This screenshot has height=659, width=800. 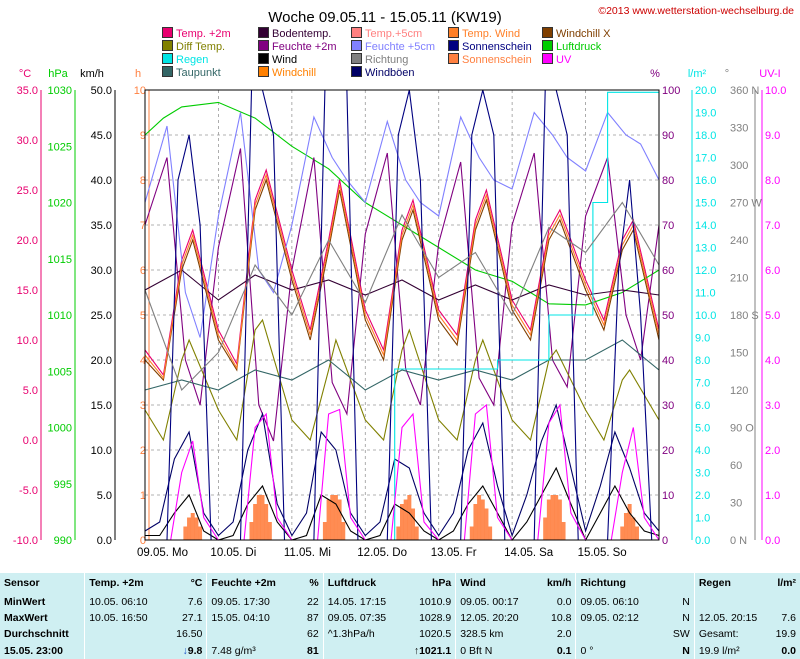 I want to click on legend-item: Diff Temp., so click(x=193, y=46).